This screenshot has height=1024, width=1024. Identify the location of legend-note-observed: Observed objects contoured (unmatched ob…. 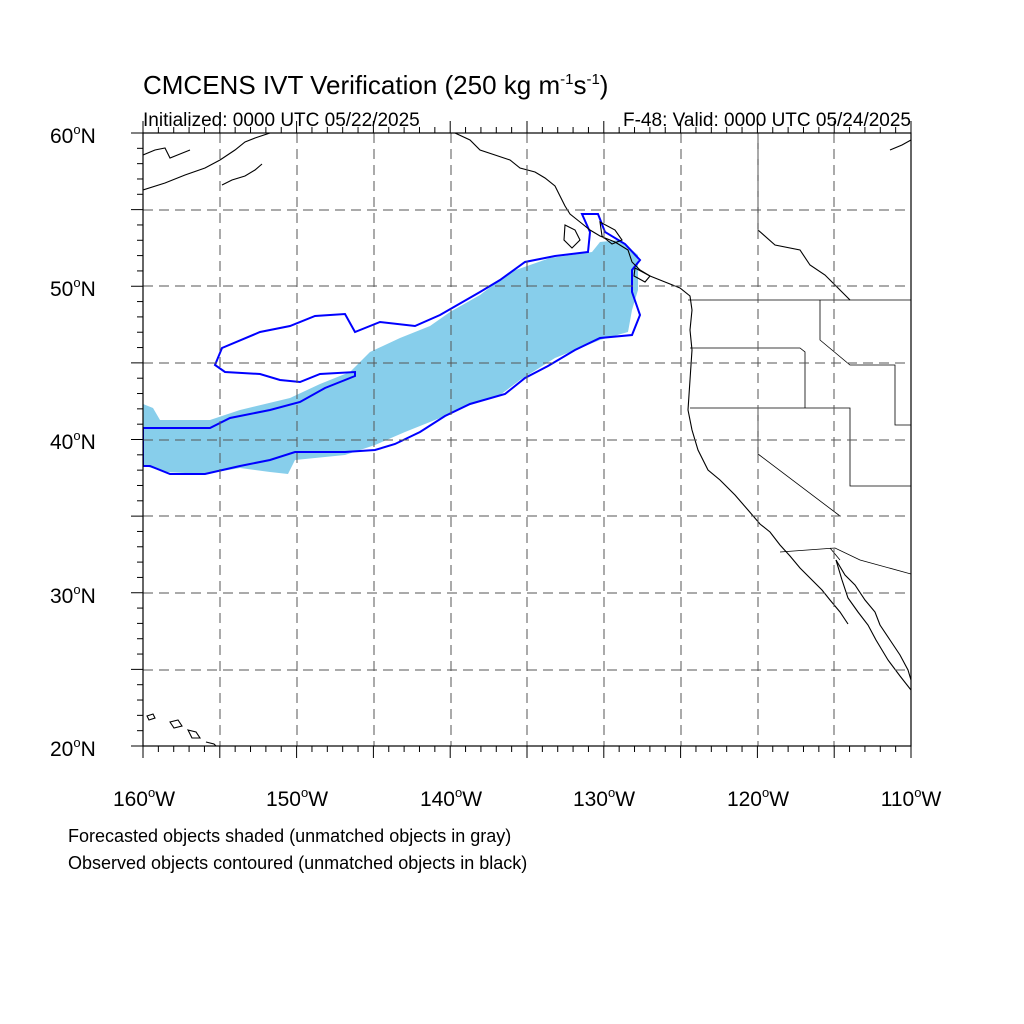
(298, 863).